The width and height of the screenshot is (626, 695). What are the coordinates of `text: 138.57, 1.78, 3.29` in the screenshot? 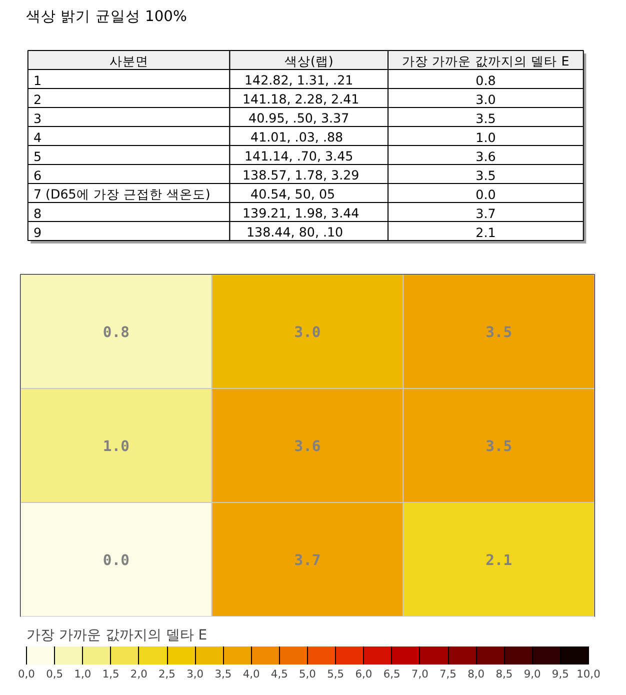 It's located at (301, 175).